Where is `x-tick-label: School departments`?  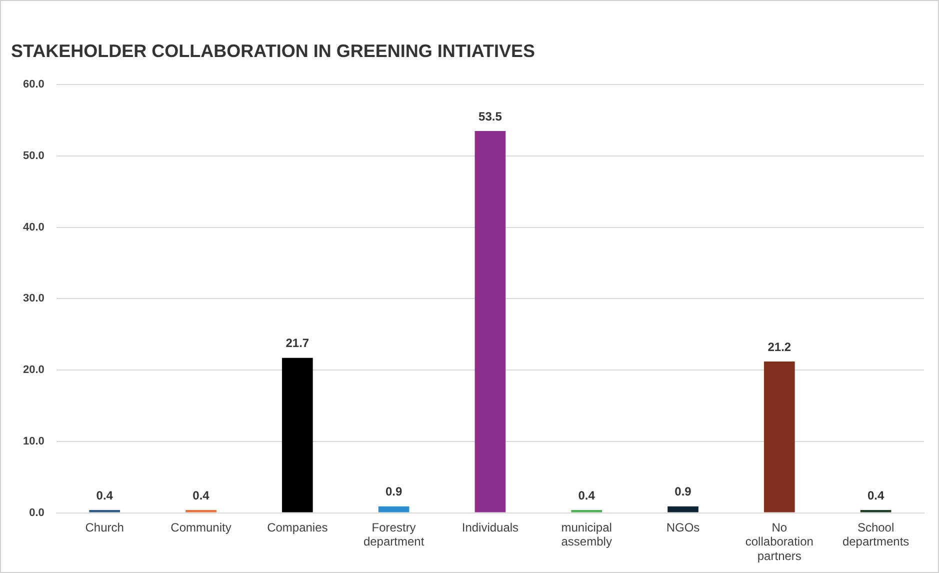
x-tick-label: School departments is located at coordinates (876, 534).